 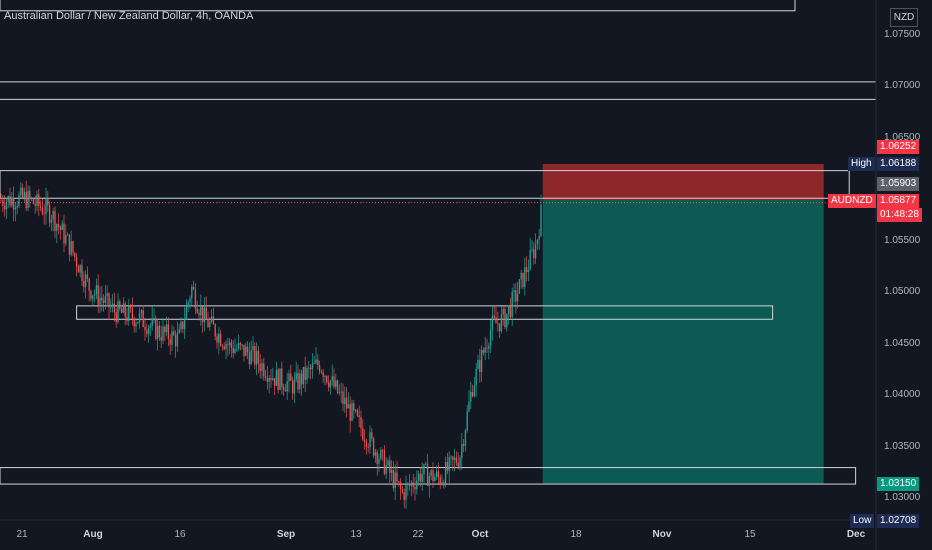 I want to click on currency-badge: NZD, so click(x=904, y=17).